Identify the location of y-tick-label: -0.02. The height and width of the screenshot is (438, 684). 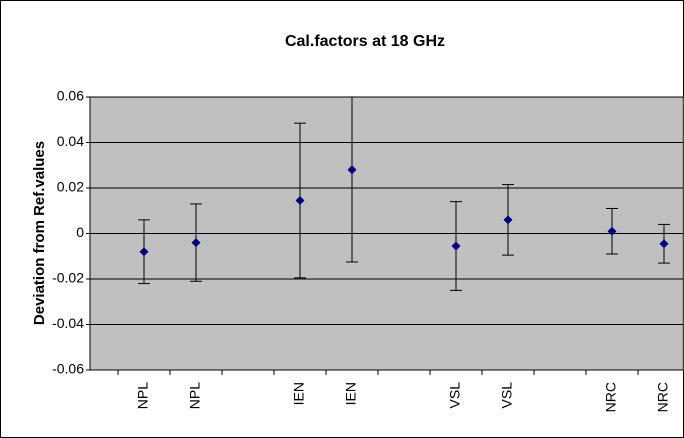
(68, 278).